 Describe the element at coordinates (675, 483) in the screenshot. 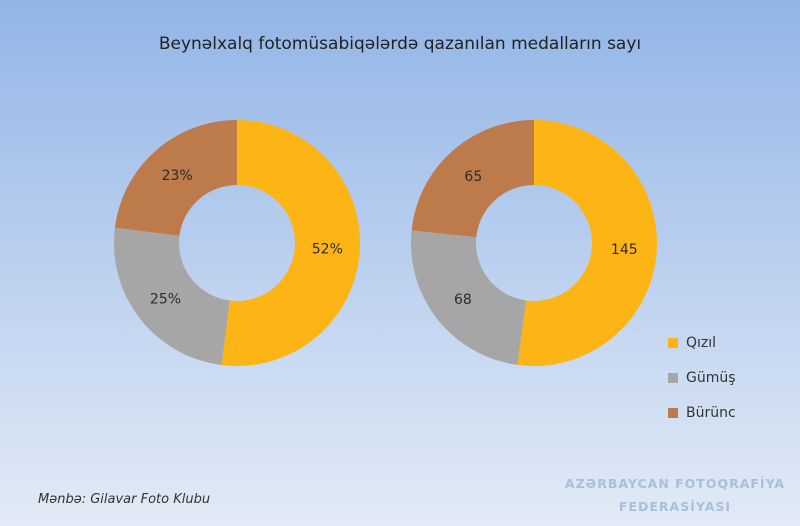

I see `watermark-line-1: AZƏRBAYCAN FOTOQRAFİYA` at that location.